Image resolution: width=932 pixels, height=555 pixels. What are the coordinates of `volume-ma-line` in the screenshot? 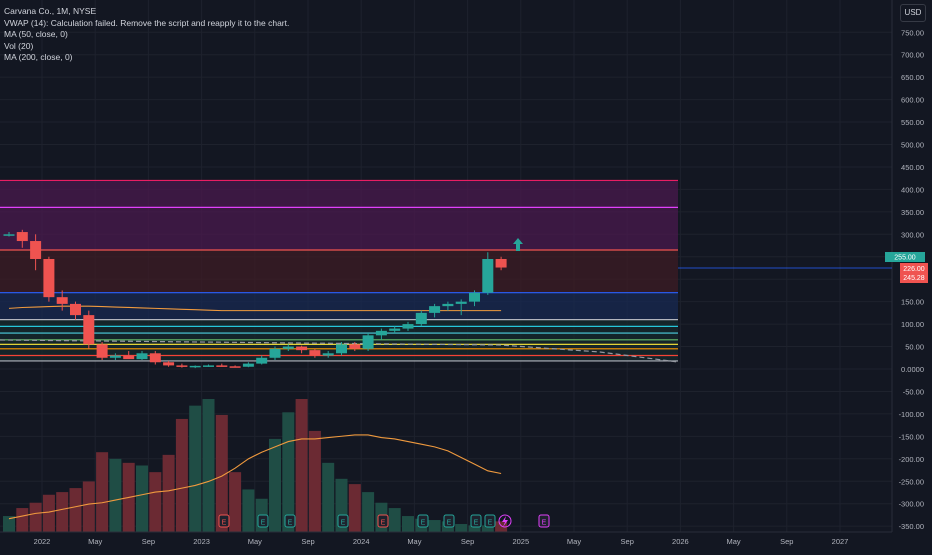 It's located at (255, 477).